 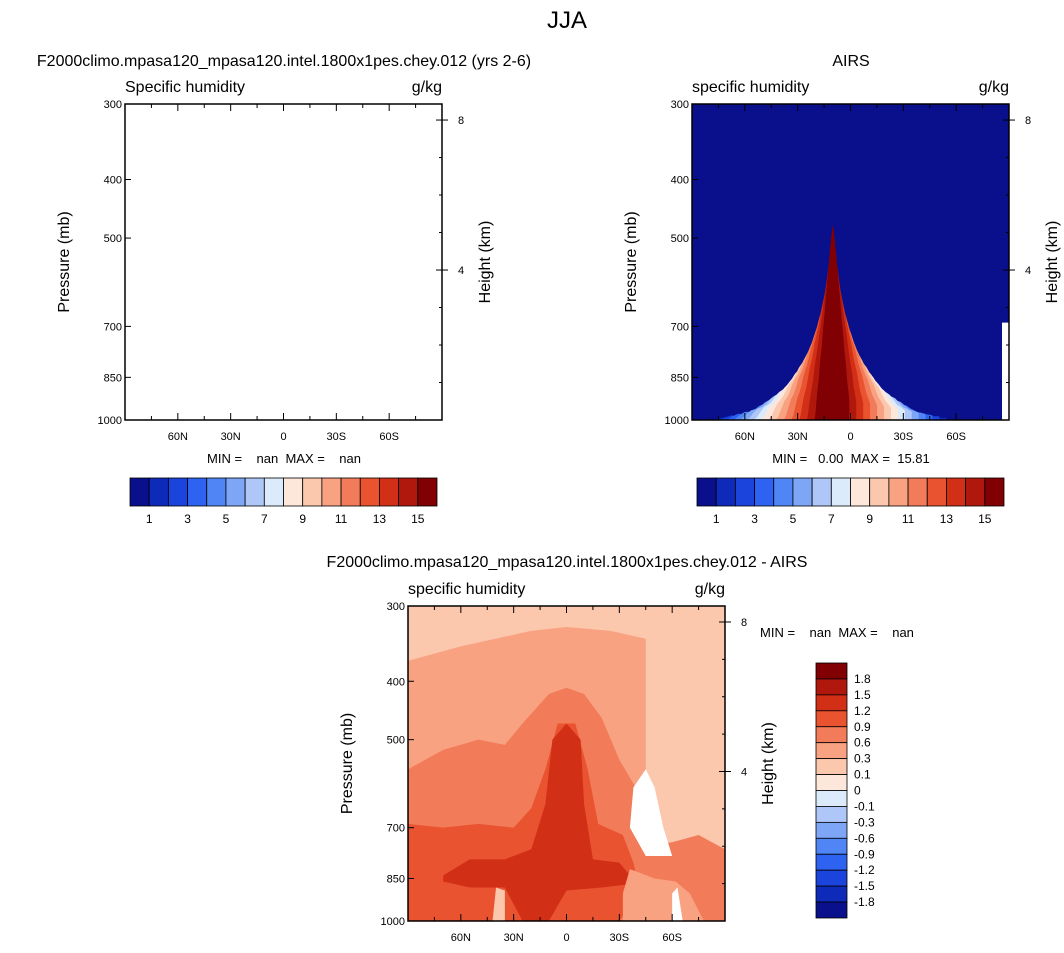 What do you see at coordinates (567, 20) in the screenshot?
I see `page-title: JJA` at bounding box center [567, 20].